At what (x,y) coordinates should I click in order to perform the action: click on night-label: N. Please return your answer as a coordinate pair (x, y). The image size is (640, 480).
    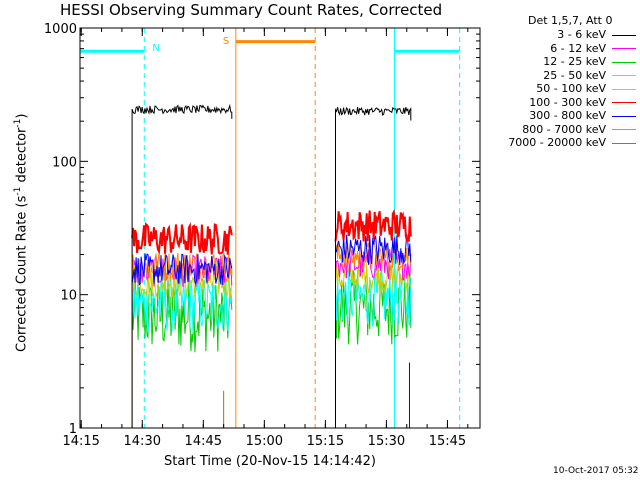
    Looking at the image, I should click on (155, 48).